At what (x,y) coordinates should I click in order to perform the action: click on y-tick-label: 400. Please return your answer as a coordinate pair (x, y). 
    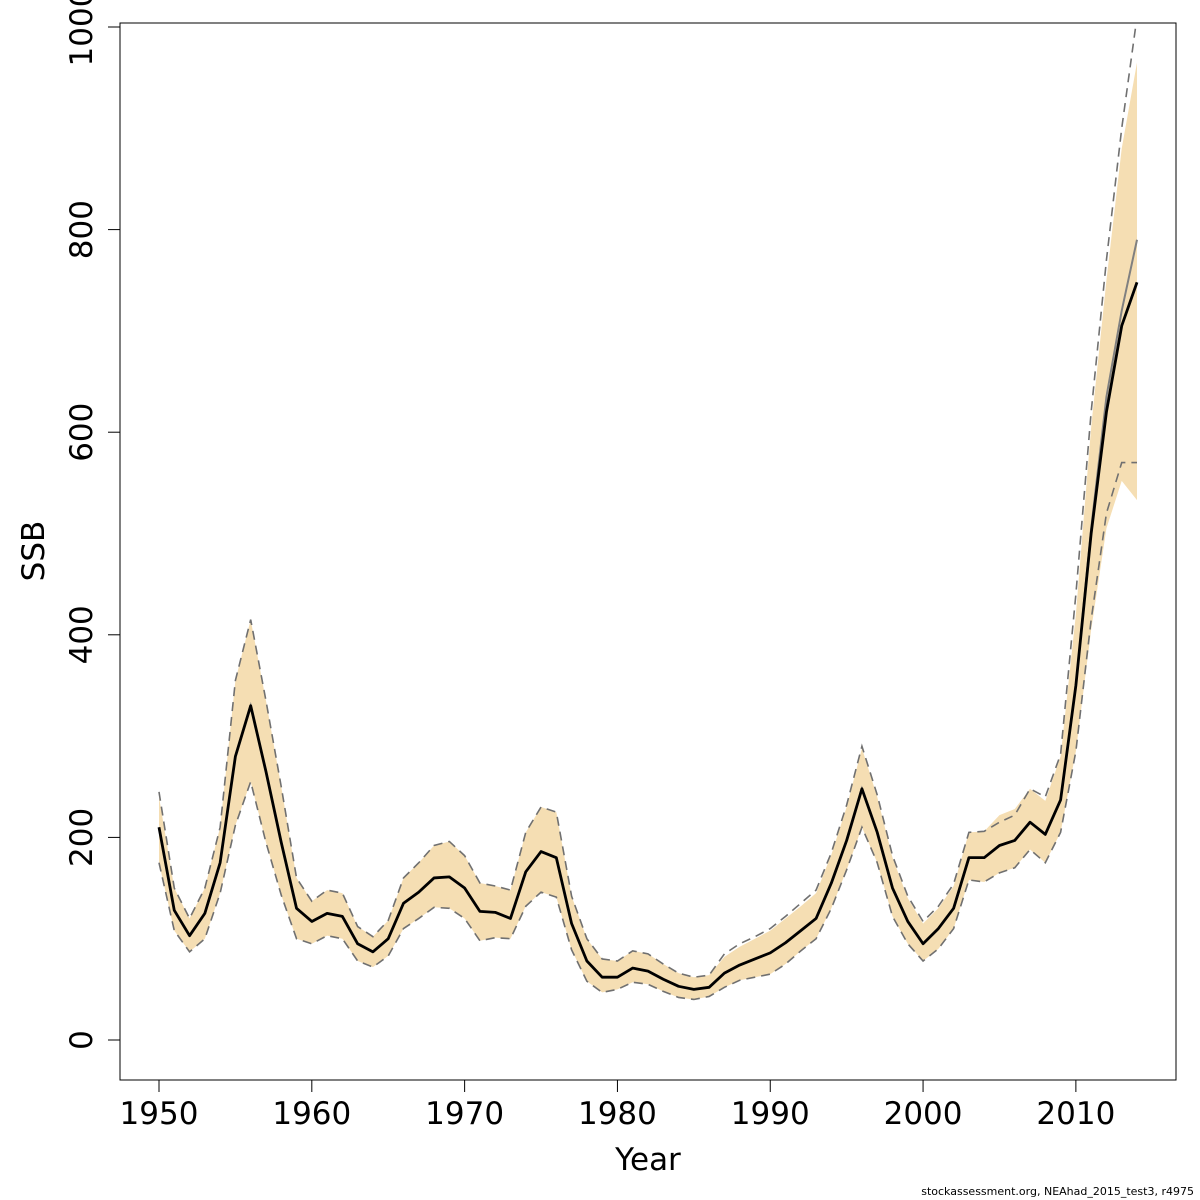
    Looking at the image, I should click on (82, 634).